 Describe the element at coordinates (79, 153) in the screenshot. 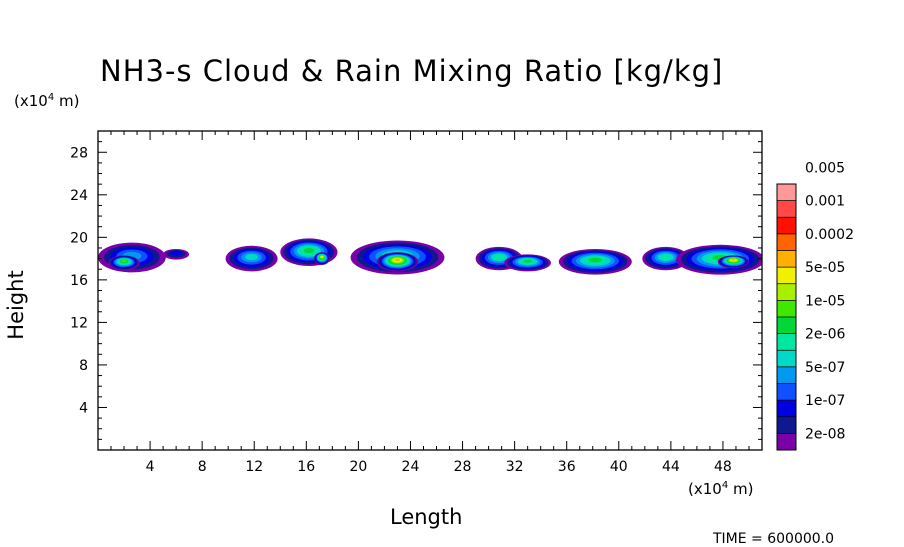

I see `y-tick-label: 28` at that location.